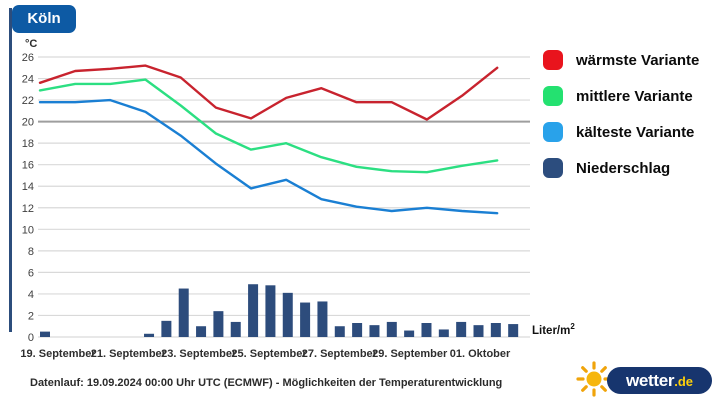  What do you see at coordinates (553, 132) in the screenshot?
I see `legend-swatch-coldest-icon` at bounding box center [553, 132].